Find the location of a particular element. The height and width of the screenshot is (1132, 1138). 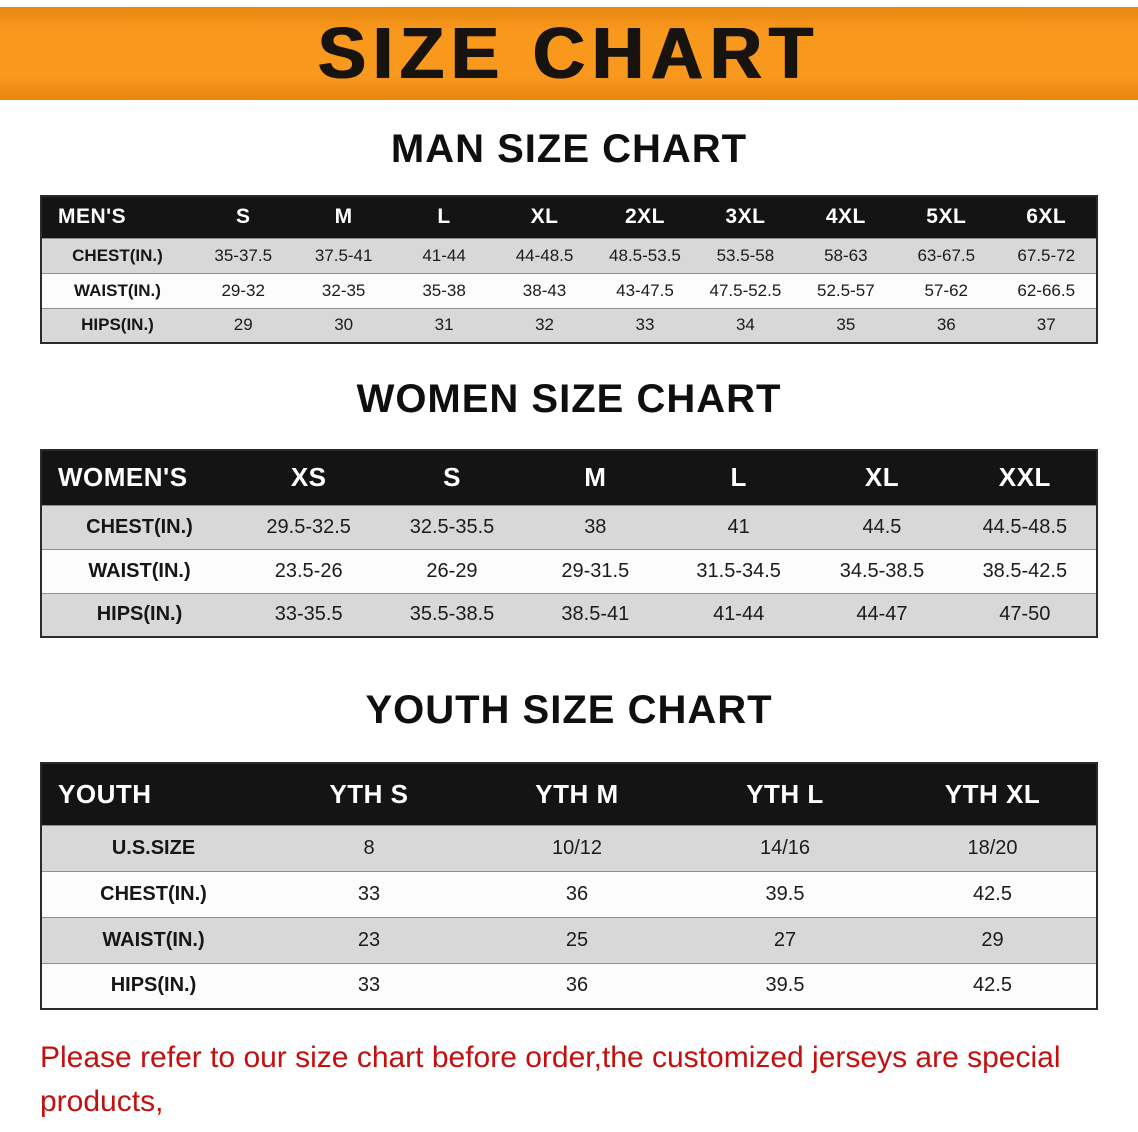

value-cell: 29-31.5 is located at coordinates (595, 570).